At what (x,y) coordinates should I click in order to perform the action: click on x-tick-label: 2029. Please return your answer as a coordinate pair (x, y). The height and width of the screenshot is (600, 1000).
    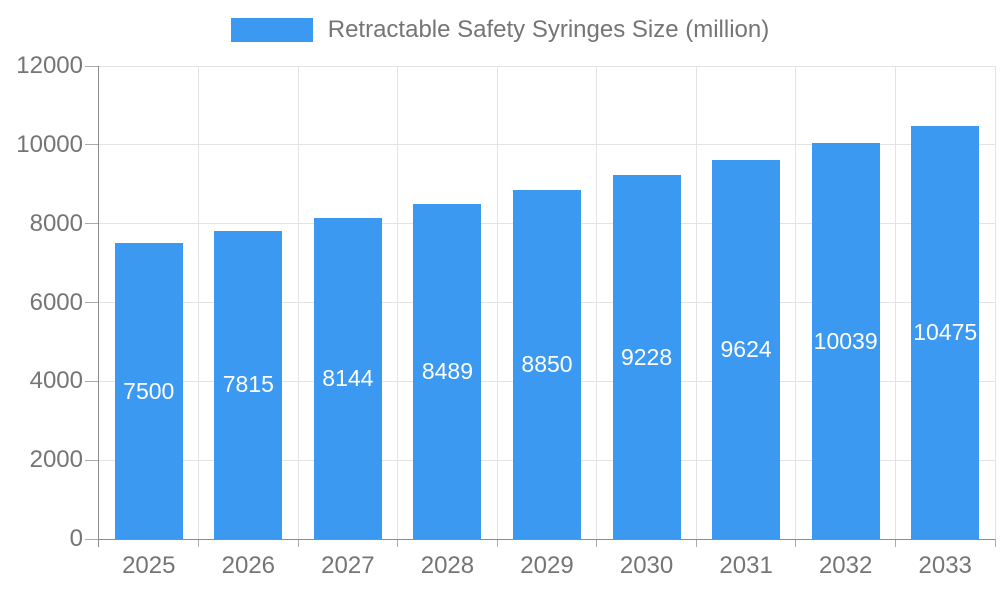
    Looking at the image, I should click on (547, 565).